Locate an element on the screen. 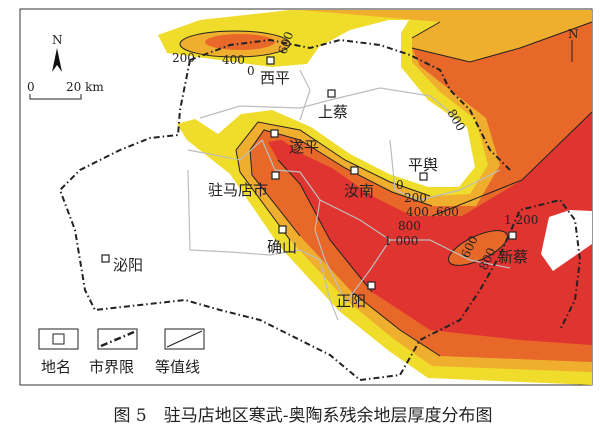 The height and width of the screenshot is (435, 606). zone-east-gap is located at coordinates (566, 240).